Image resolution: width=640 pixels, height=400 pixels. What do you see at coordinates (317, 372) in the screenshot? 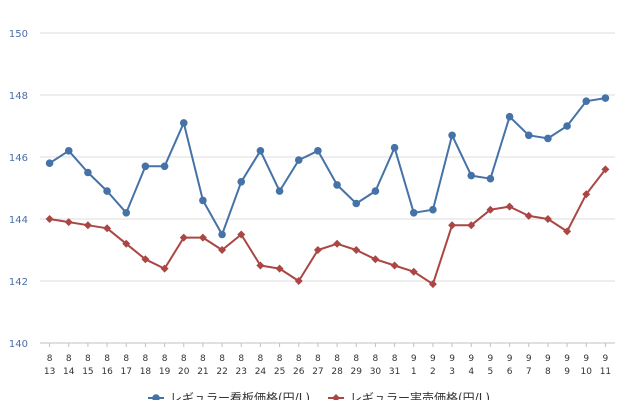
I see `x-tick-label-day: 27` at bounding box center [317, 372].